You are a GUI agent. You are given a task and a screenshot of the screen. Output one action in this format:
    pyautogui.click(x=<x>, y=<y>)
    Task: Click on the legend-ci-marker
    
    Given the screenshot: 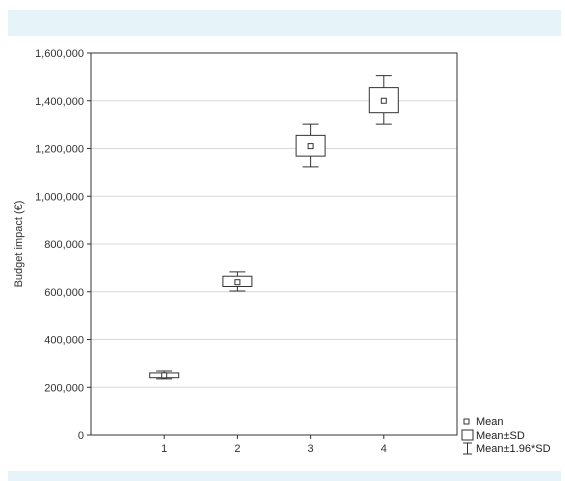 What is the action you would take?
    pyautogui.click(x=467, y=448)
    